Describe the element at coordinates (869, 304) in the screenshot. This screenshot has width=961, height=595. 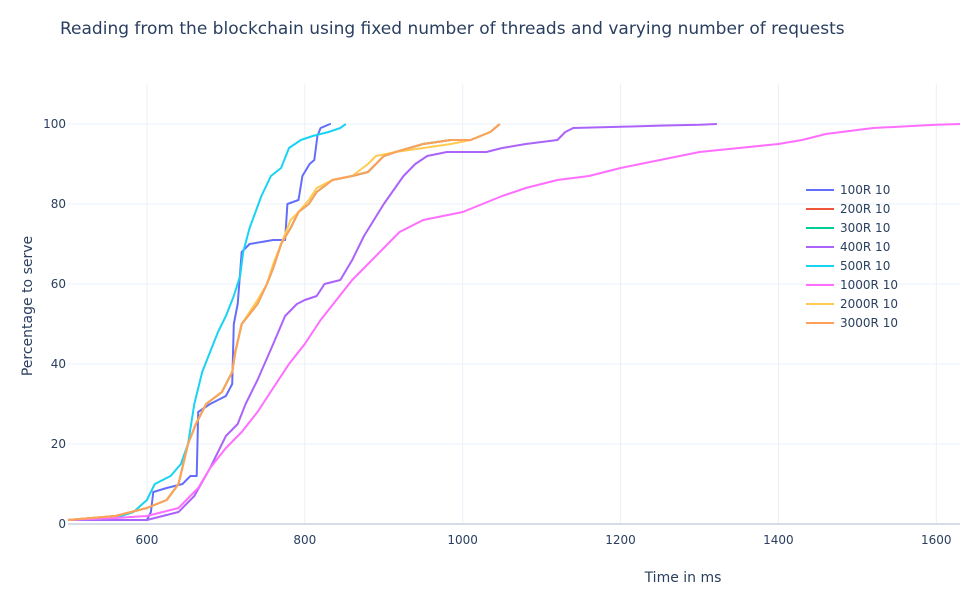
I see `legend-label: 2000R 10` at that location.